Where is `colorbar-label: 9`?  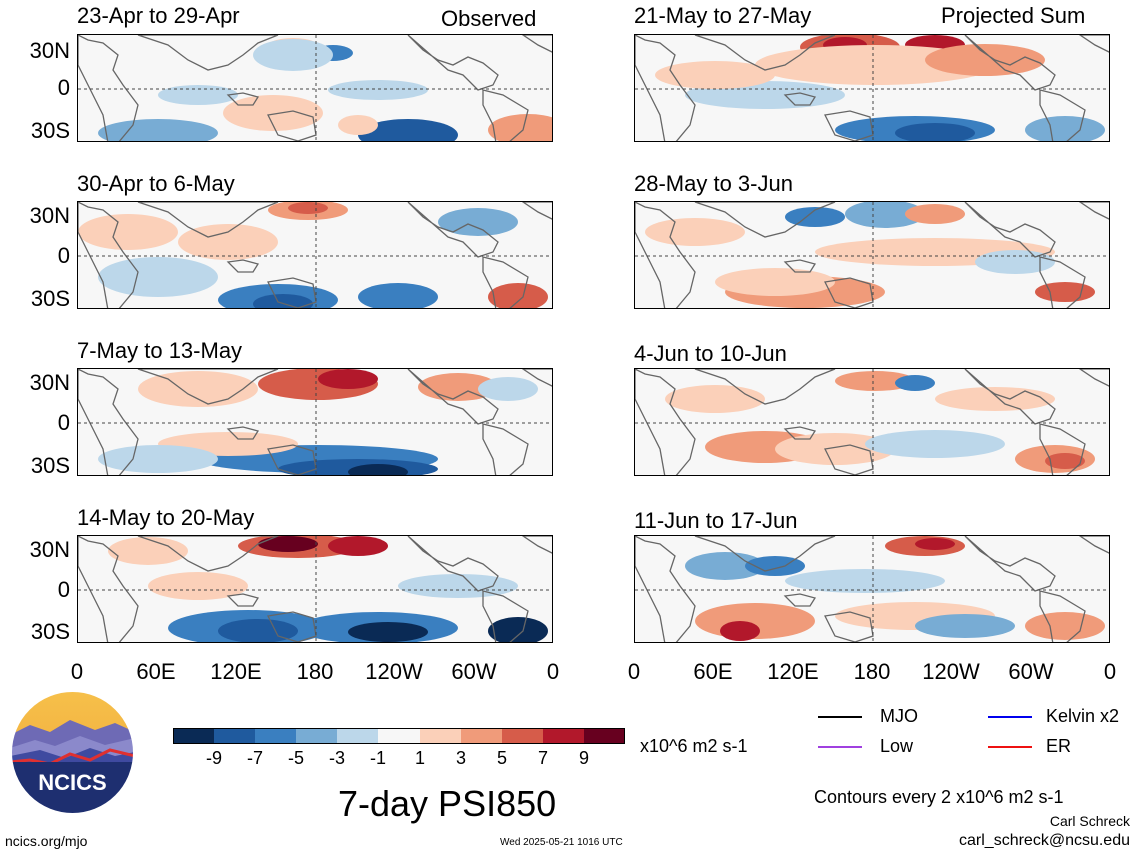 colorbar-label: 9 is located at coordinates (583, 758).